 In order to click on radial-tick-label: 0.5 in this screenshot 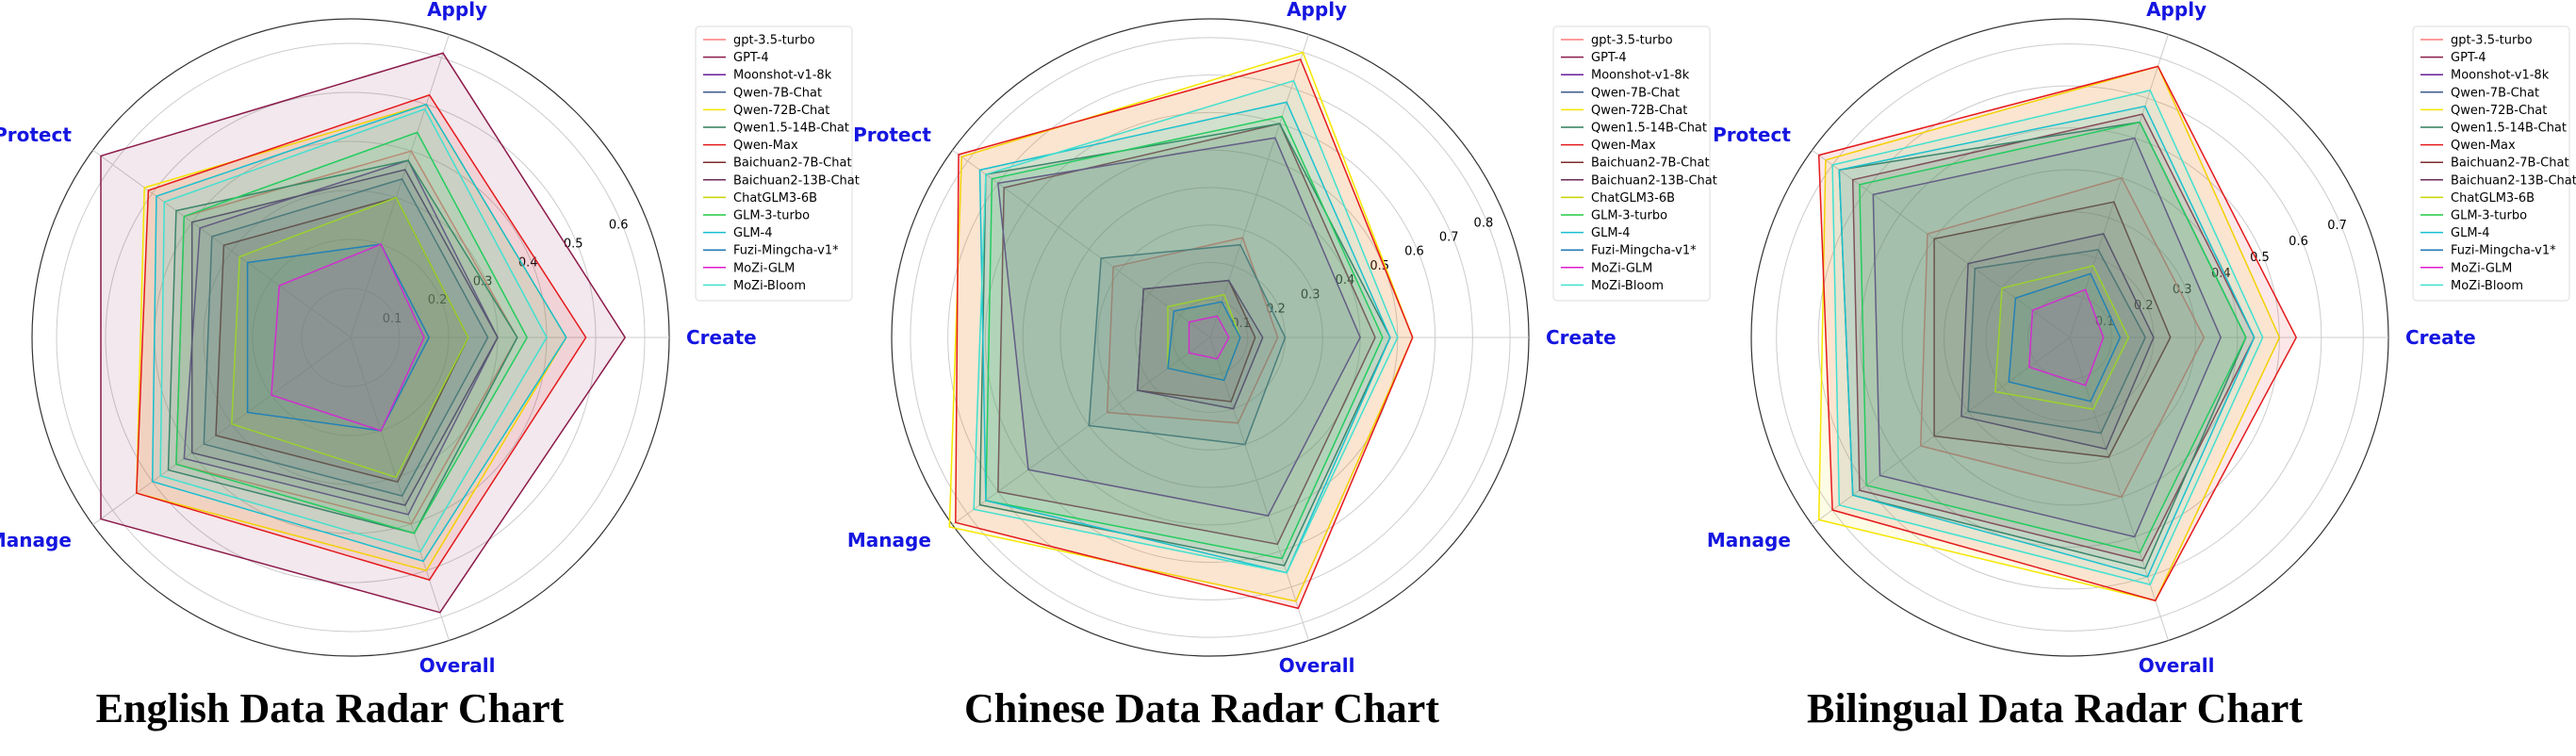, I will do `click(2260, 258)`.